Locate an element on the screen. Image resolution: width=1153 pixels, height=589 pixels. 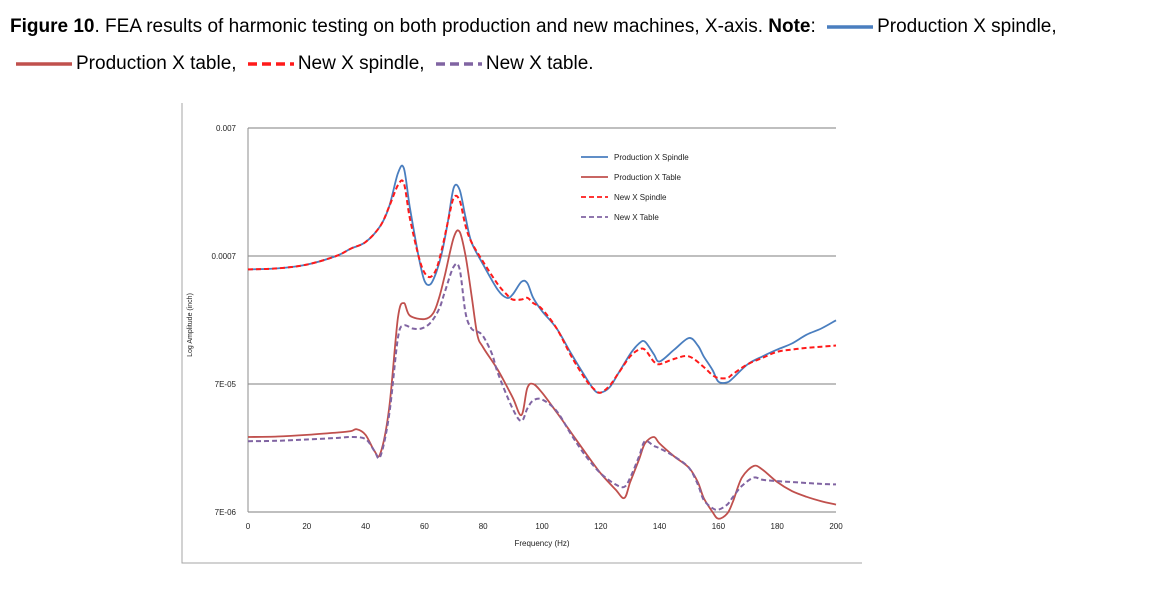
caption-item-new-table: New X table. is located at coordinates (539, 63).